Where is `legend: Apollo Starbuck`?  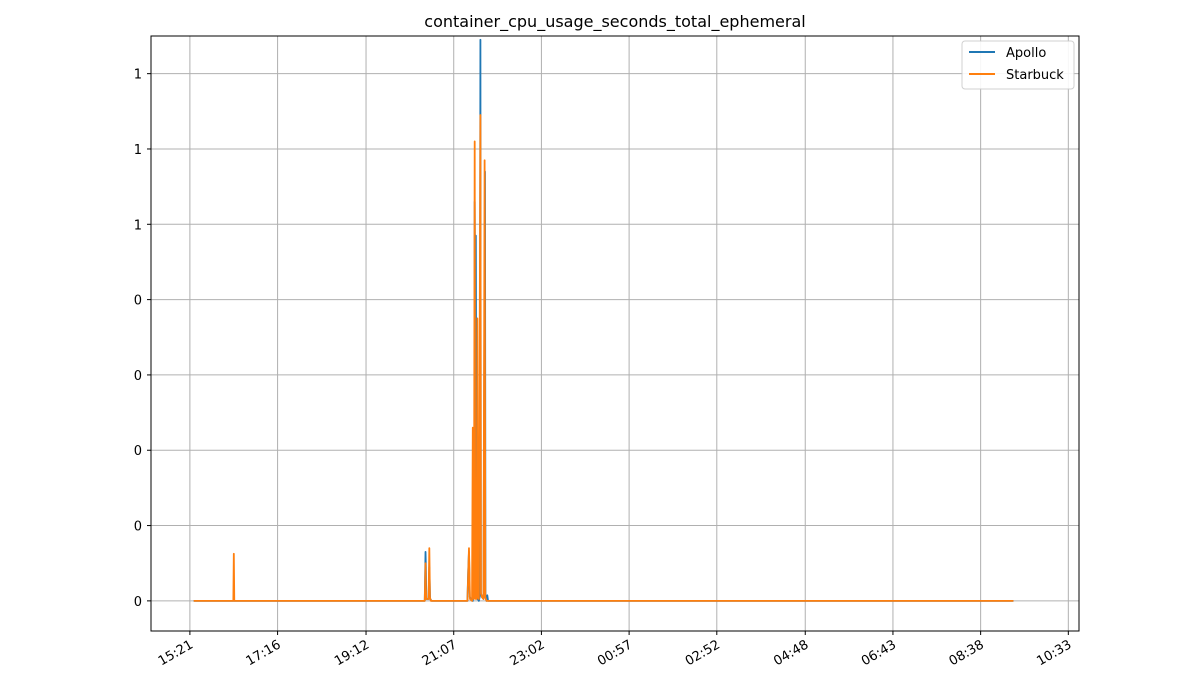
legend: Apollo Starbuck is located at coordinates (1018, 65).